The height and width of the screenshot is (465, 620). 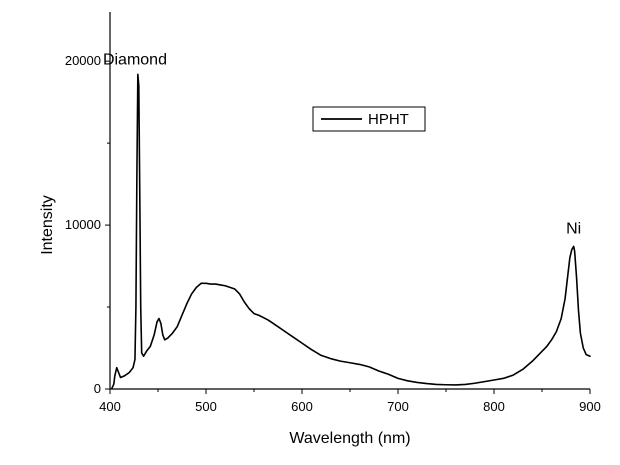 What do you see at coordinates (47, 225) in the screenshot?
I see `y-axis-label: Intensity` at bounding box center [47, 225].